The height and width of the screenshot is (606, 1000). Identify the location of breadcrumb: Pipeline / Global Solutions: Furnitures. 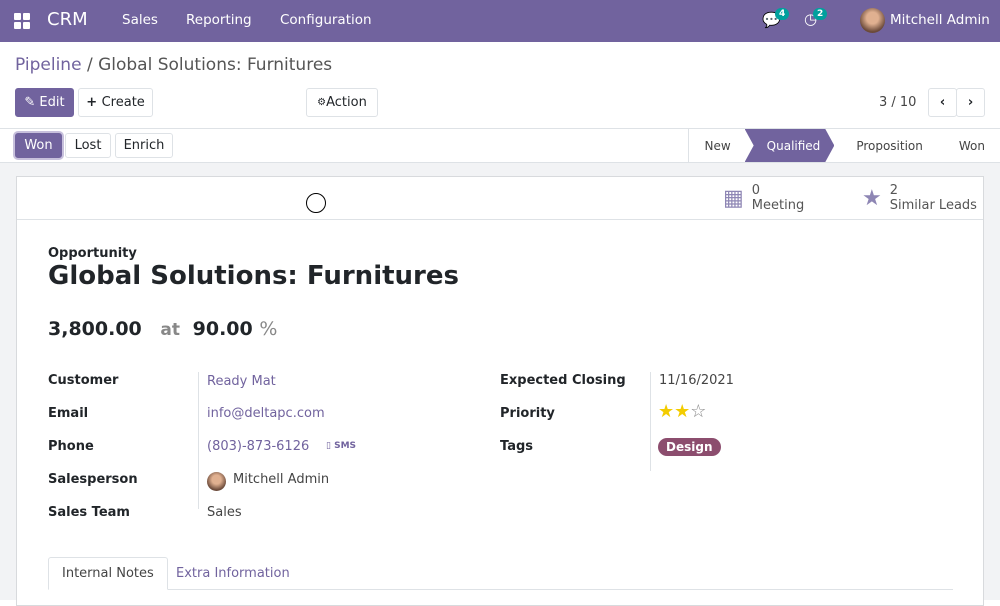
(173, 65).